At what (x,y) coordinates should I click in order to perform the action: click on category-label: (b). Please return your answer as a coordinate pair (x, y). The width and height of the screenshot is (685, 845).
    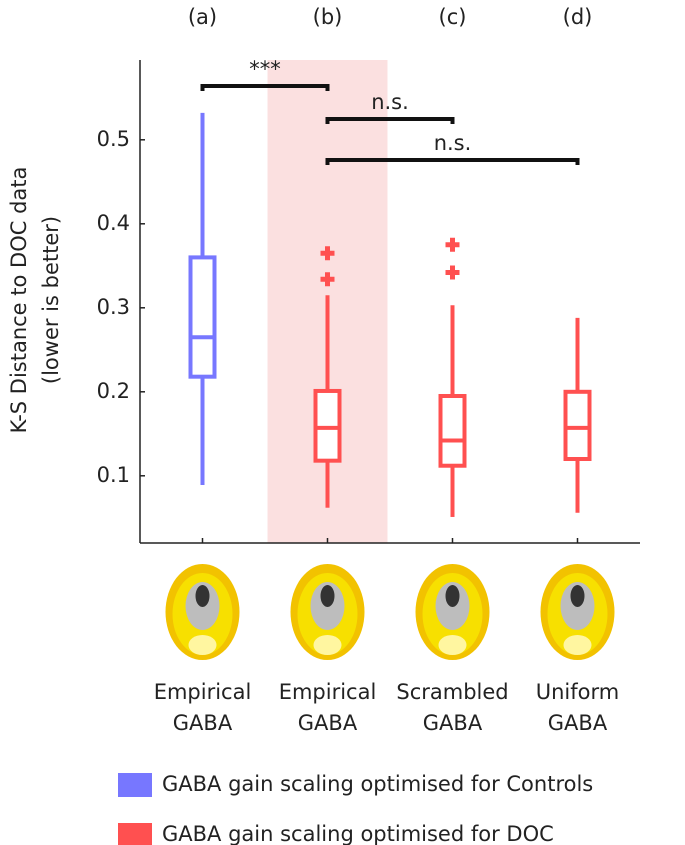
    Looking at the image, I should click on (328, 17).